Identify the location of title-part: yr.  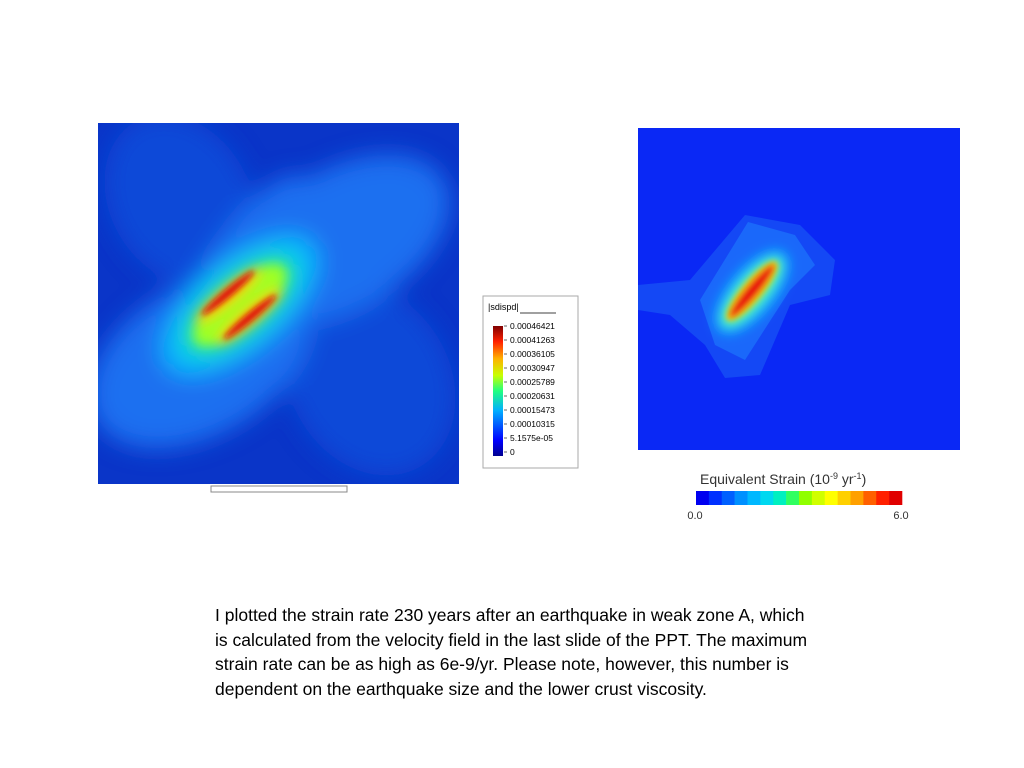
(846, 479).